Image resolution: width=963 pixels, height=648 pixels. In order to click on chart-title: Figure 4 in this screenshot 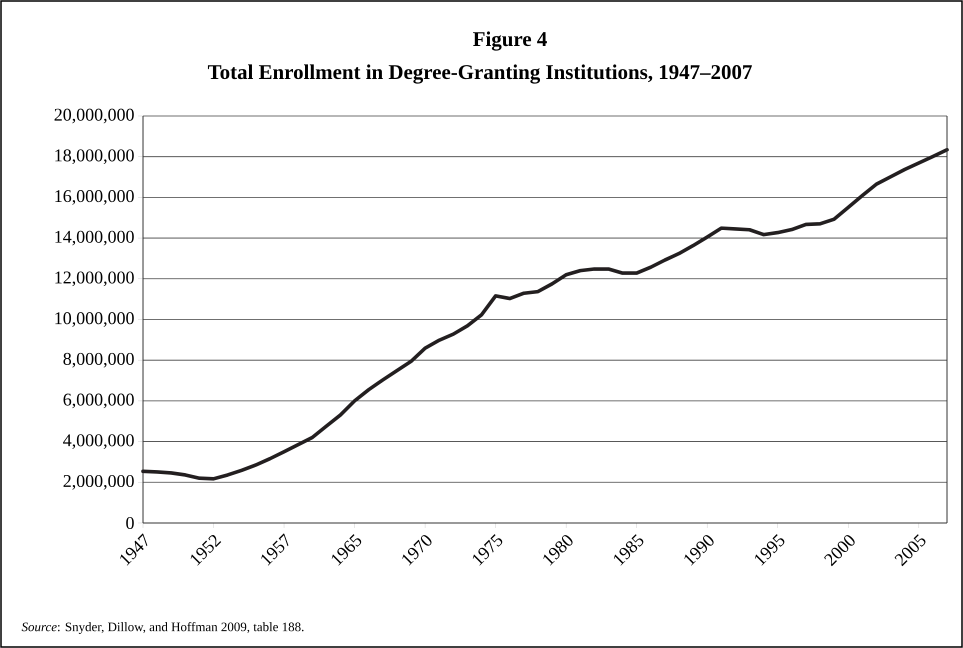, I will do `click(510, 41)`.